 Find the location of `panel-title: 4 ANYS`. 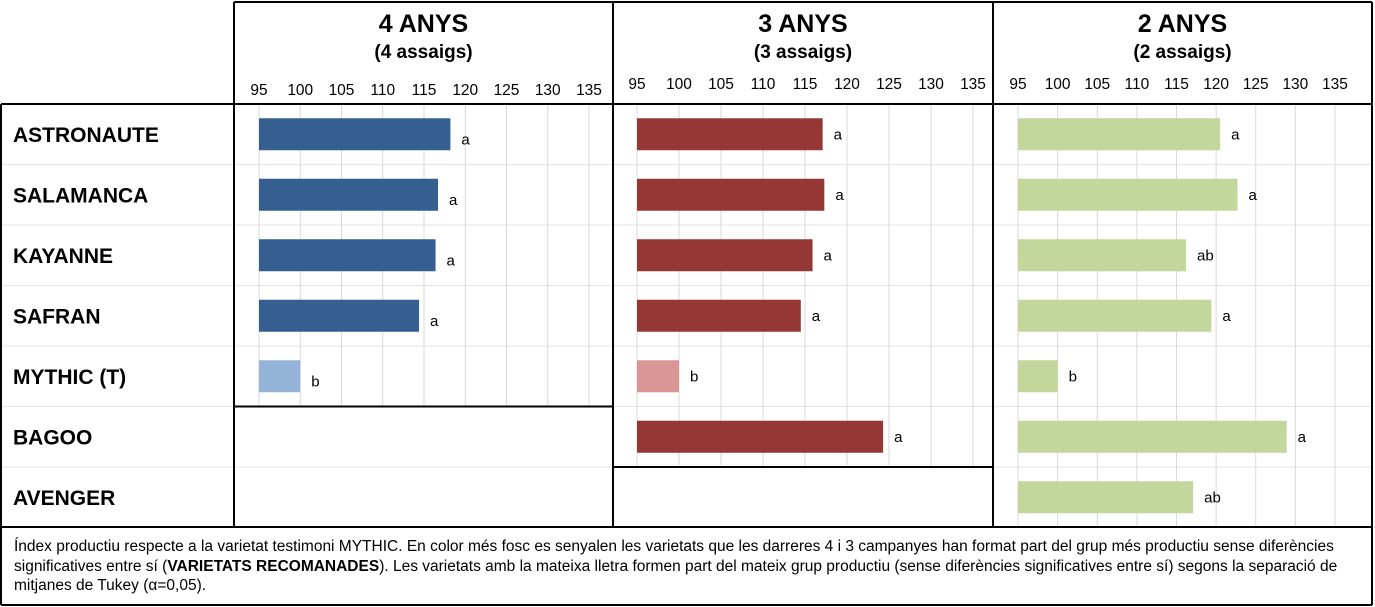

panel-title: 4 ANYS is located at coordinates (423, 24).